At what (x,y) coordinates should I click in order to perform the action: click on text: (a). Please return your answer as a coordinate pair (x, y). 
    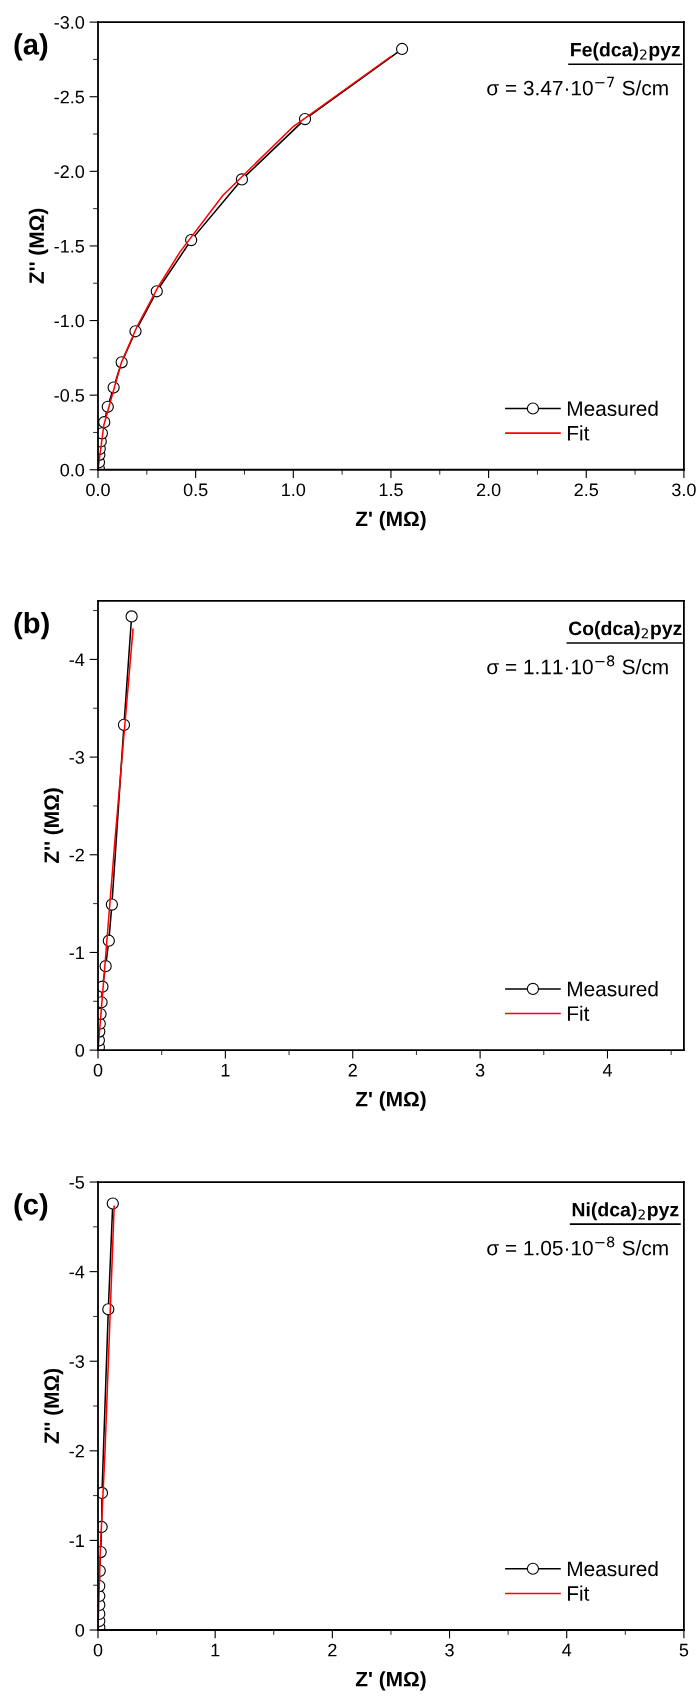
    Looking at the image, I should click on (31, 47).